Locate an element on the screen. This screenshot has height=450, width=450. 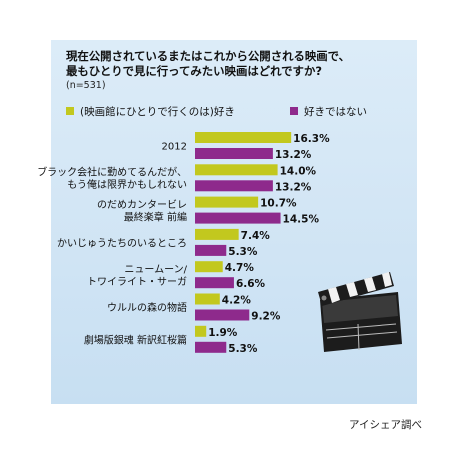
chart-title-line-2: 最もひとりで見に行ってみたい映画はどれですか? is located at coordinates (194, 71).